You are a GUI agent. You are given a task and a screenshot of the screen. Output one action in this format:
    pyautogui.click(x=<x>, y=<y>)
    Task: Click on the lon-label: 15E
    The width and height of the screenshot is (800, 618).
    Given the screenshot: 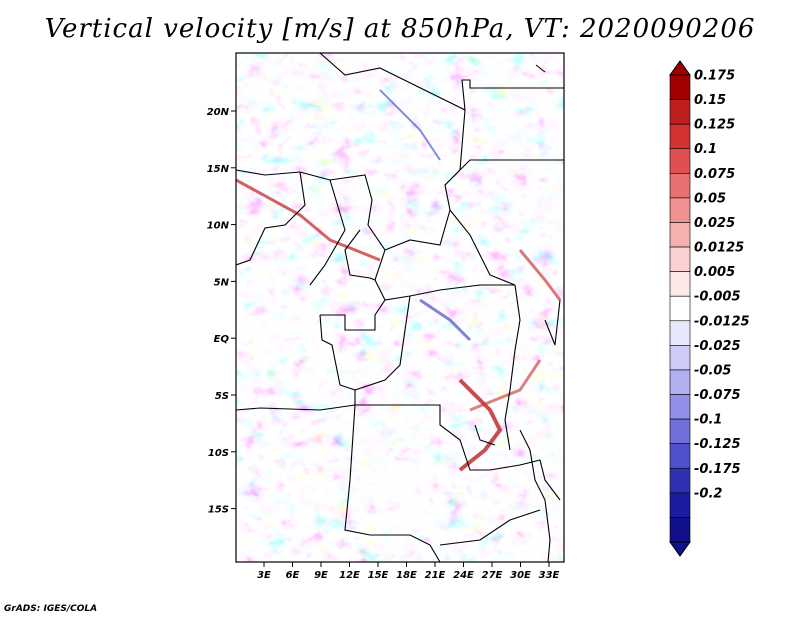 What is the action you would take?
    pyautogui.click(x=378, y=575)
    